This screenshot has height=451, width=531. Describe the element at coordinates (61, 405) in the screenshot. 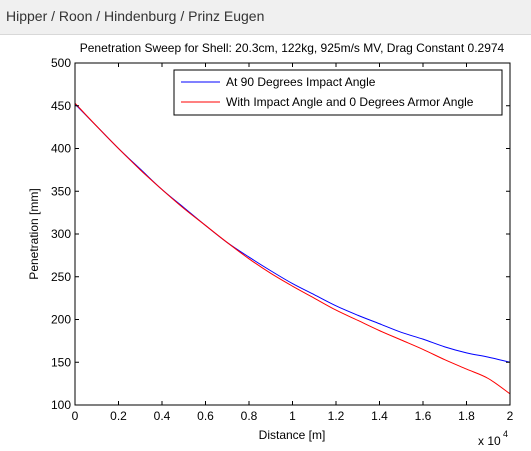

I see `y-tick-label: 100` at that location.